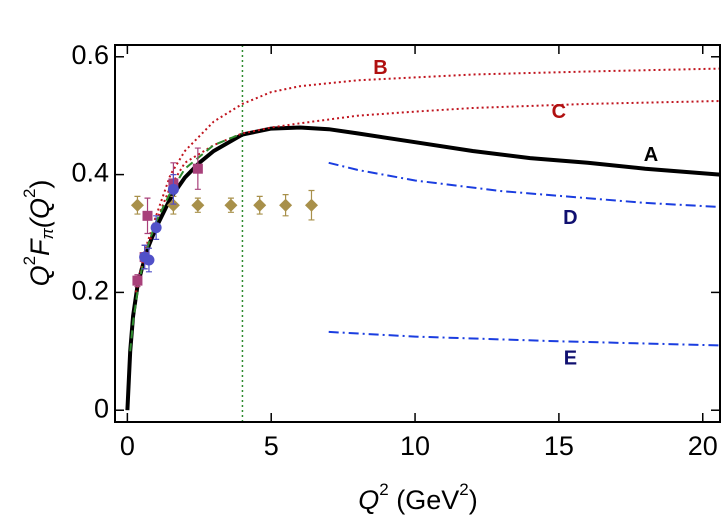 Image resolution: width=727 pixels, height=527 pixels. What do you see at coordinates (40, 247) in the screenshot?
I see `y-label-part: F` at bounding box center [40, 247].